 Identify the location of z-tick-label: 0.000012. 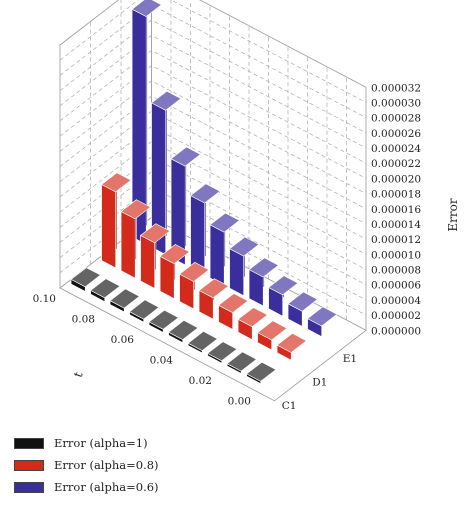
(396, 240).